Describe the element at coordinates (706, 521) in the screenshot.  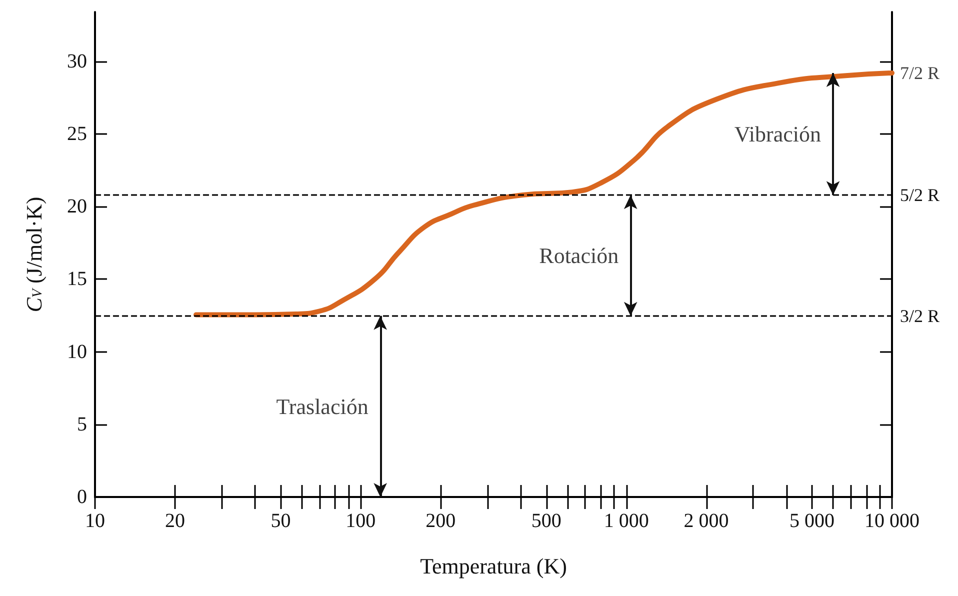
I see `x-tick-label: 2 000` at that location.